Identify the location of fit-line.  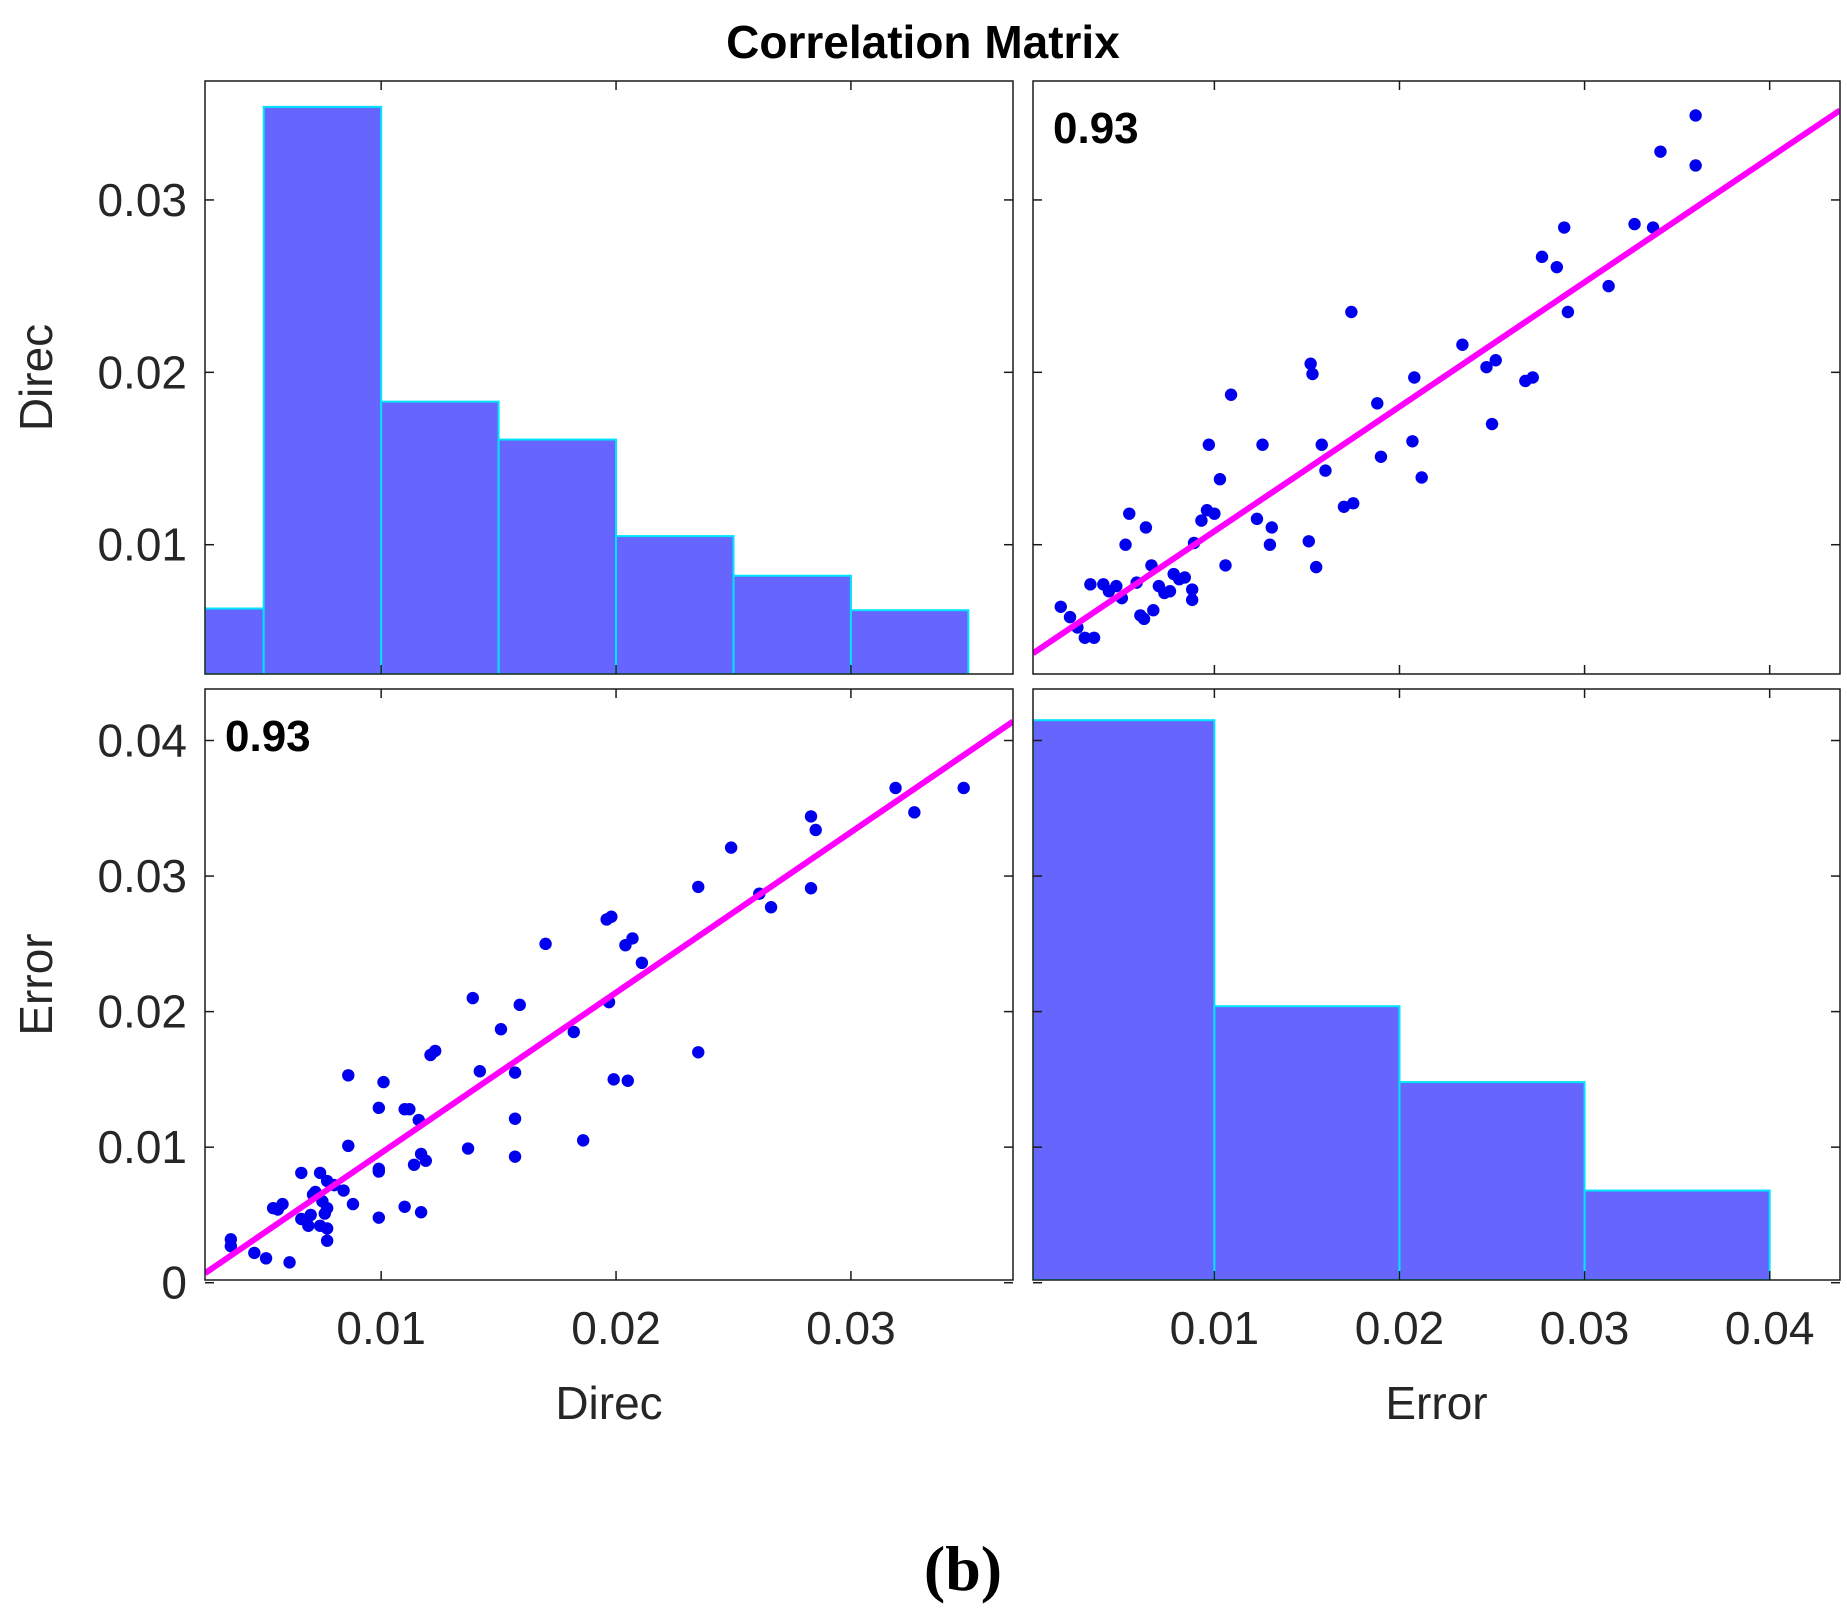
(1436, 381).